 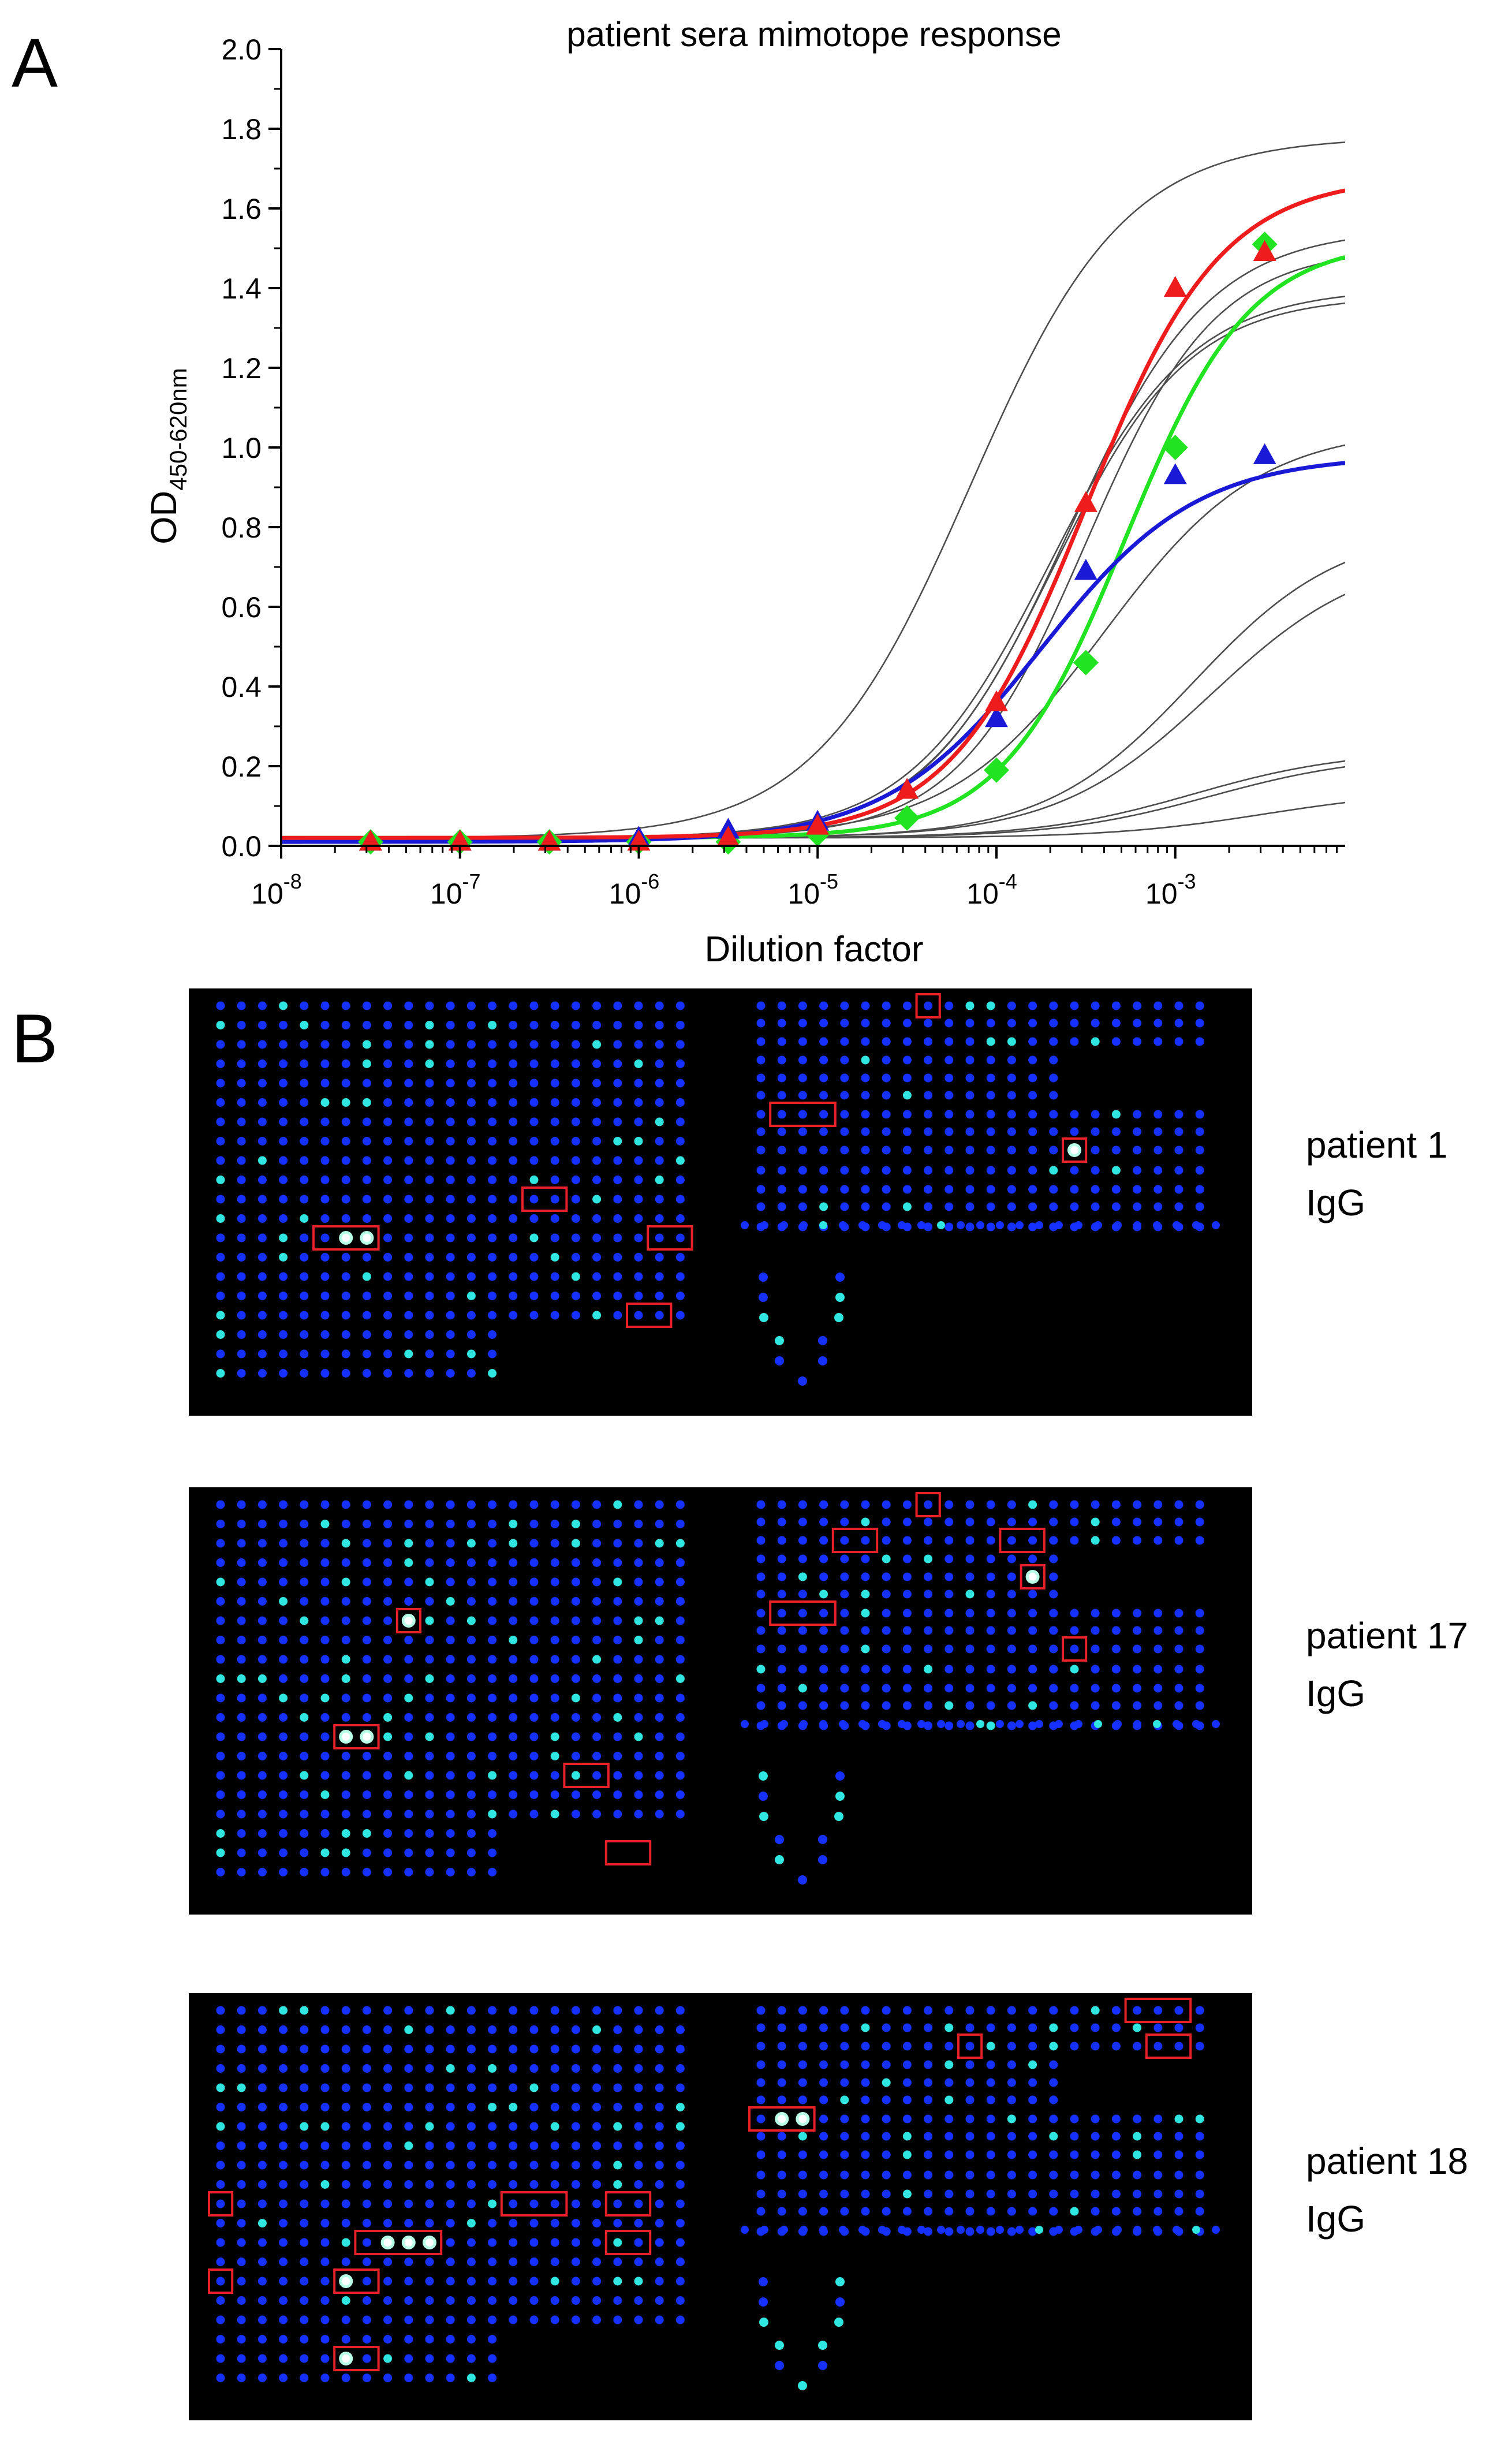 What do you see at coordinates (822, 1859) in the screenshot?
I see `control-spot` at bounding box center [822, 1859].